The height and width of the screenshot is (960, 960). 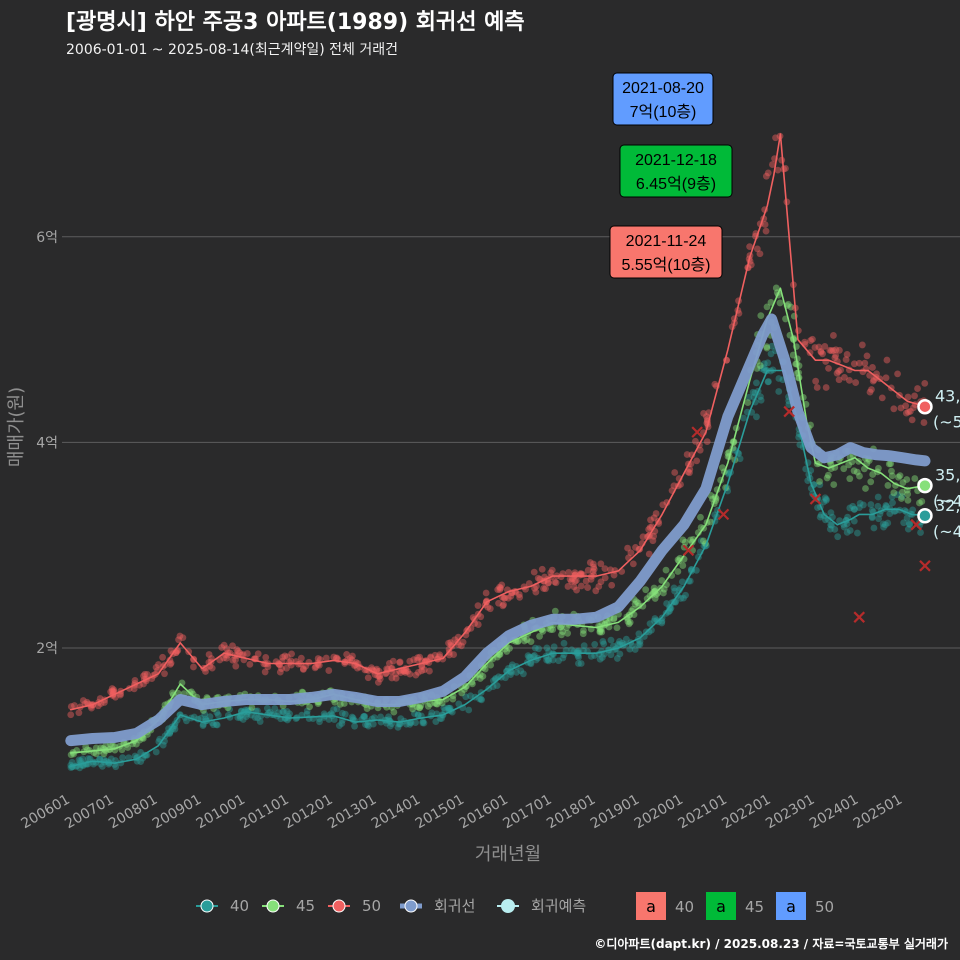 I want to click on x-tick-label: 200801, so click(x=133, y=812).